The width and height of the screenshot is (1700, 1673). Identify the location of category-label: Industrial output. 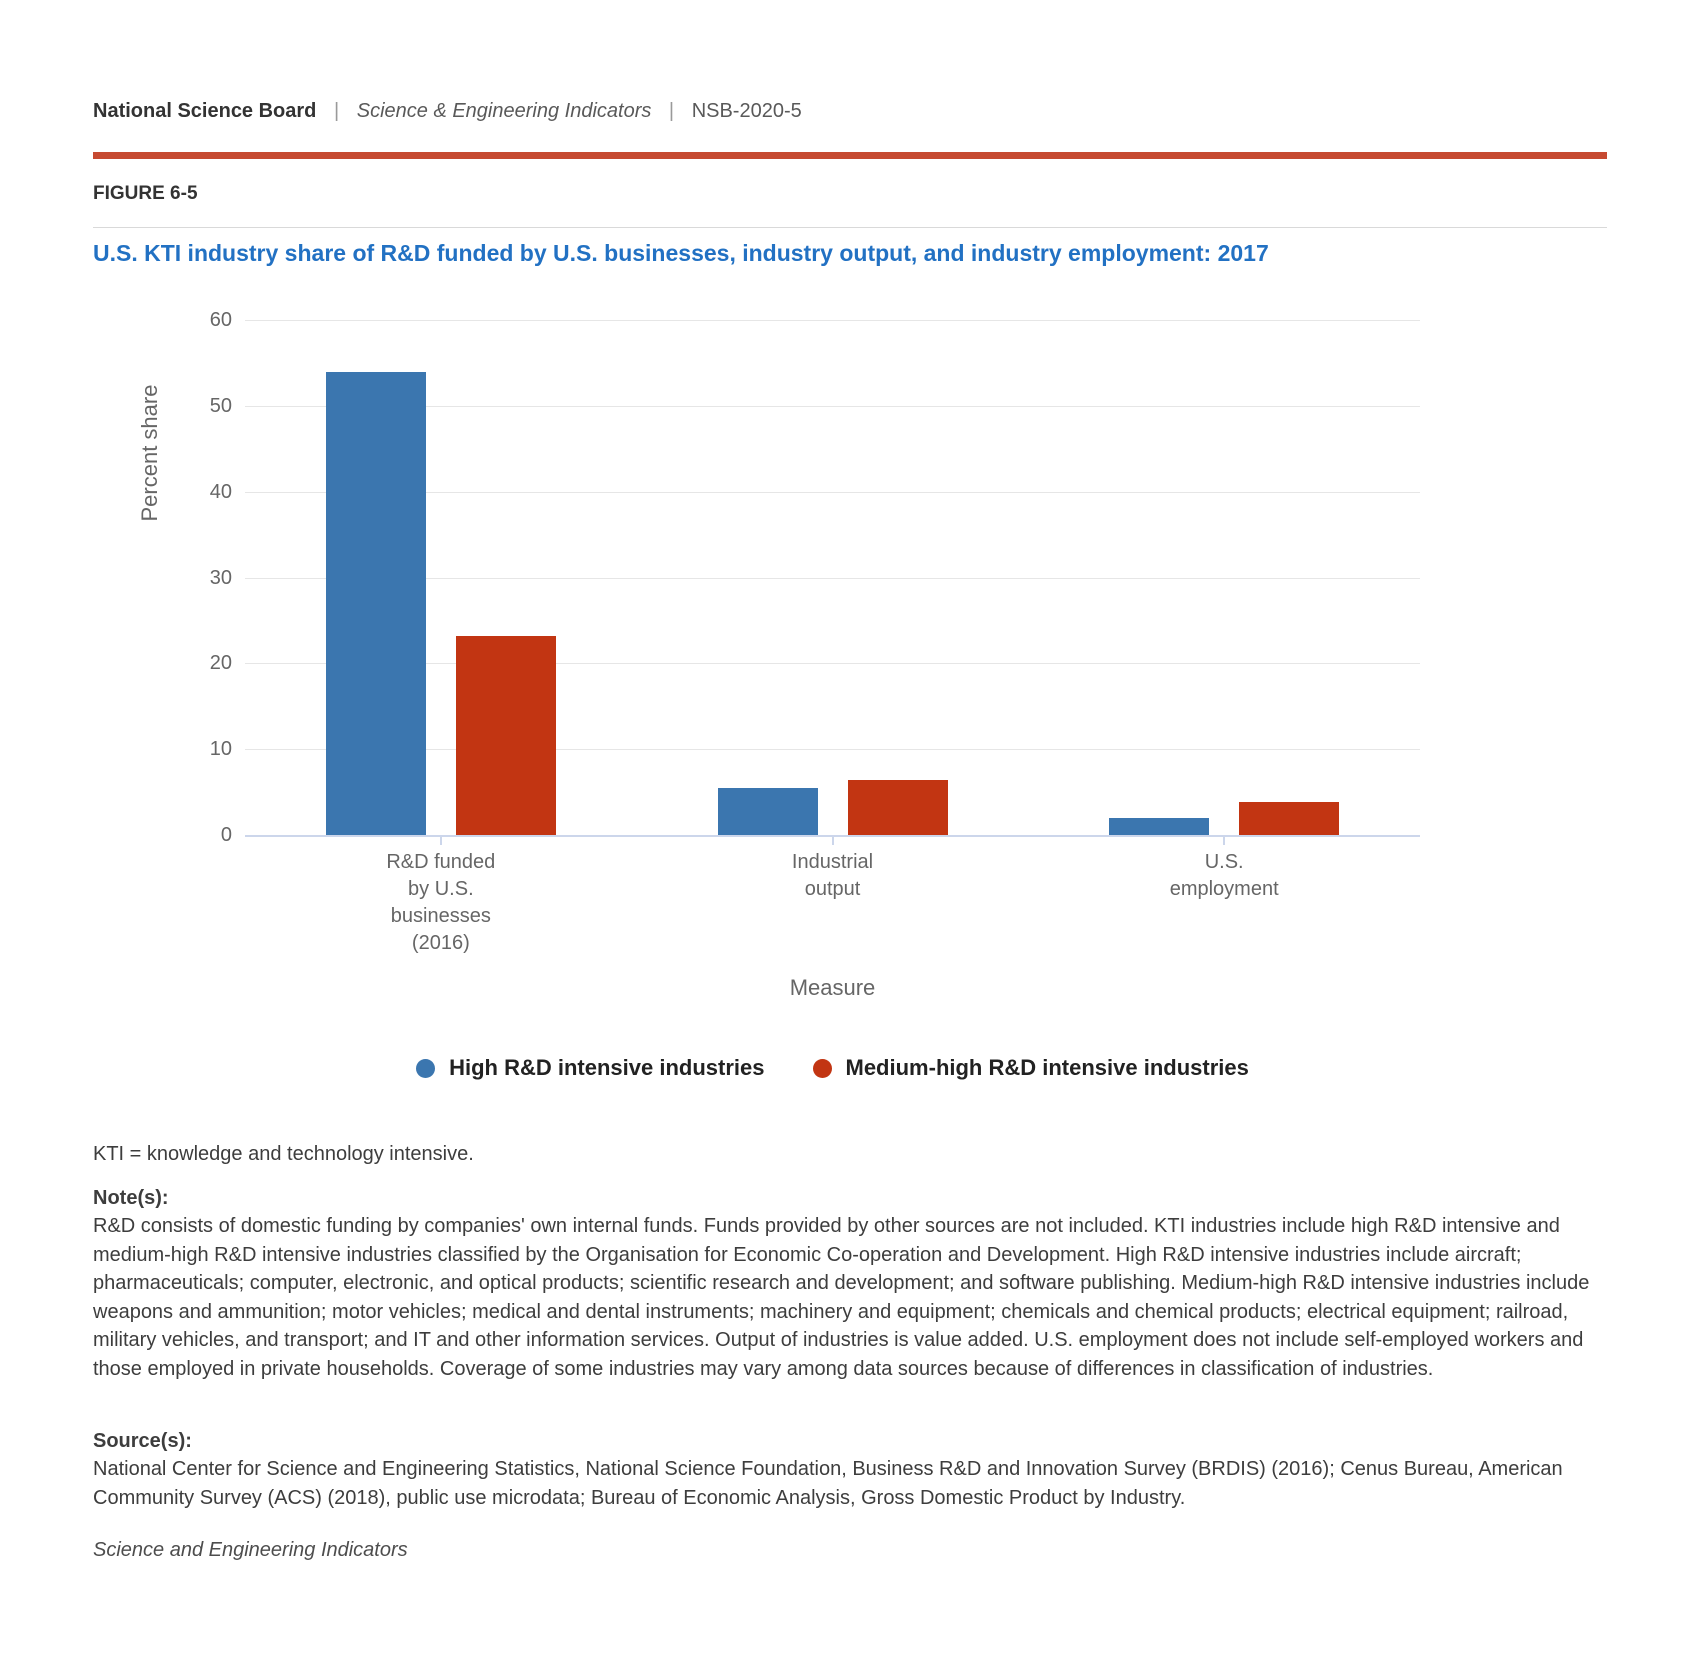
(832, 875).